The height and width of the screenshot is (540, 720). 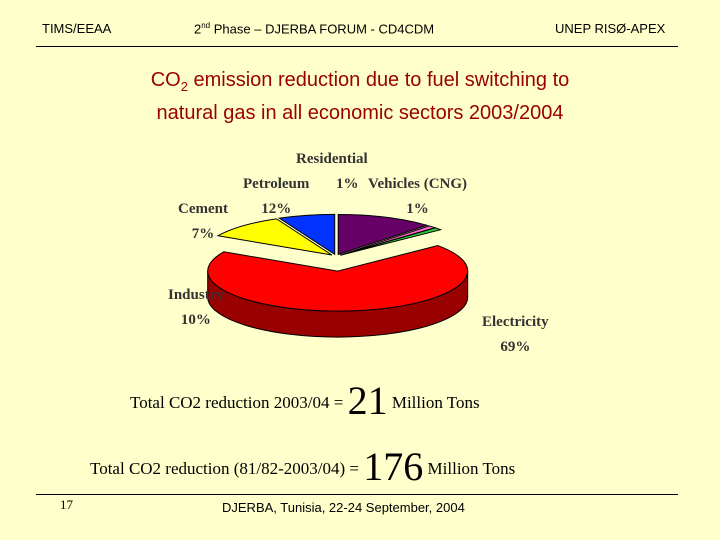 I want to click on pie-tops, so click(x=338, y=262).